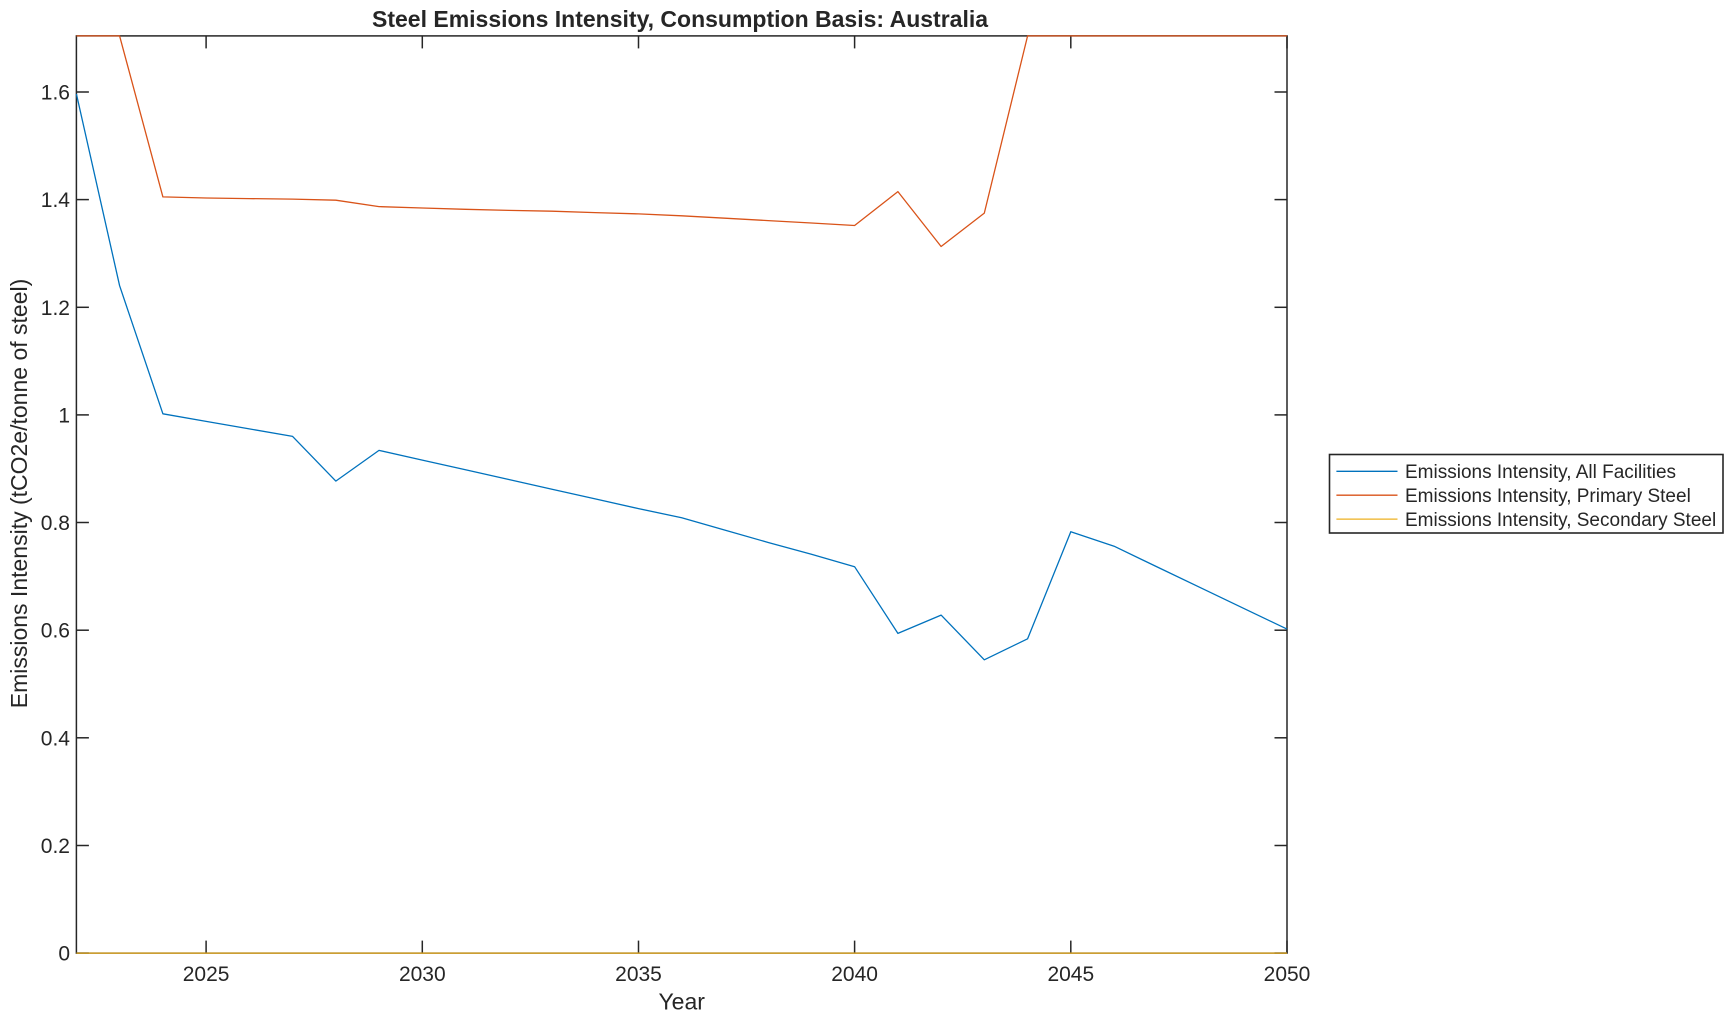 Image resolution: width=1734 pixels, height=1026 pixels. Describe the element at coordinates (206, 974) in the screenshot. I see `svg-text: 2025` at that location.